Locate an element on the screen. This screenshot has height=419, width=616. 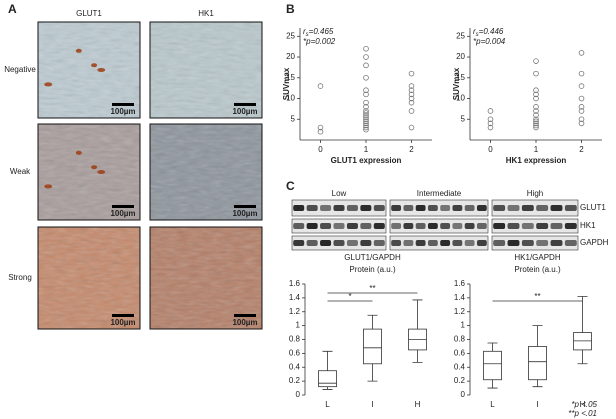
x-axis-label: HK1 expression is located at coordinates (536, 160).